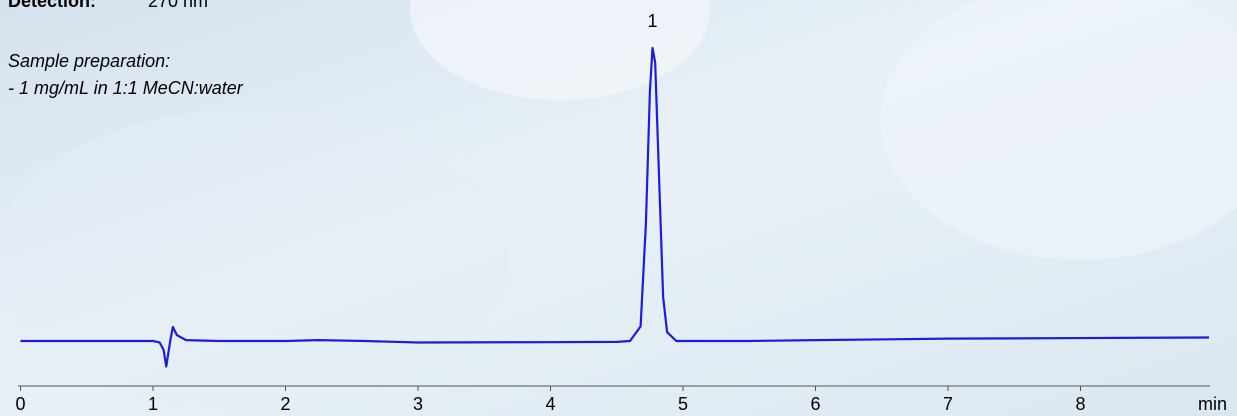 This screenshot has height=416, width=1237. Describe the element at coordinates (418, 404) in the screenshot. I see `x-tick-label: 3` at that location.